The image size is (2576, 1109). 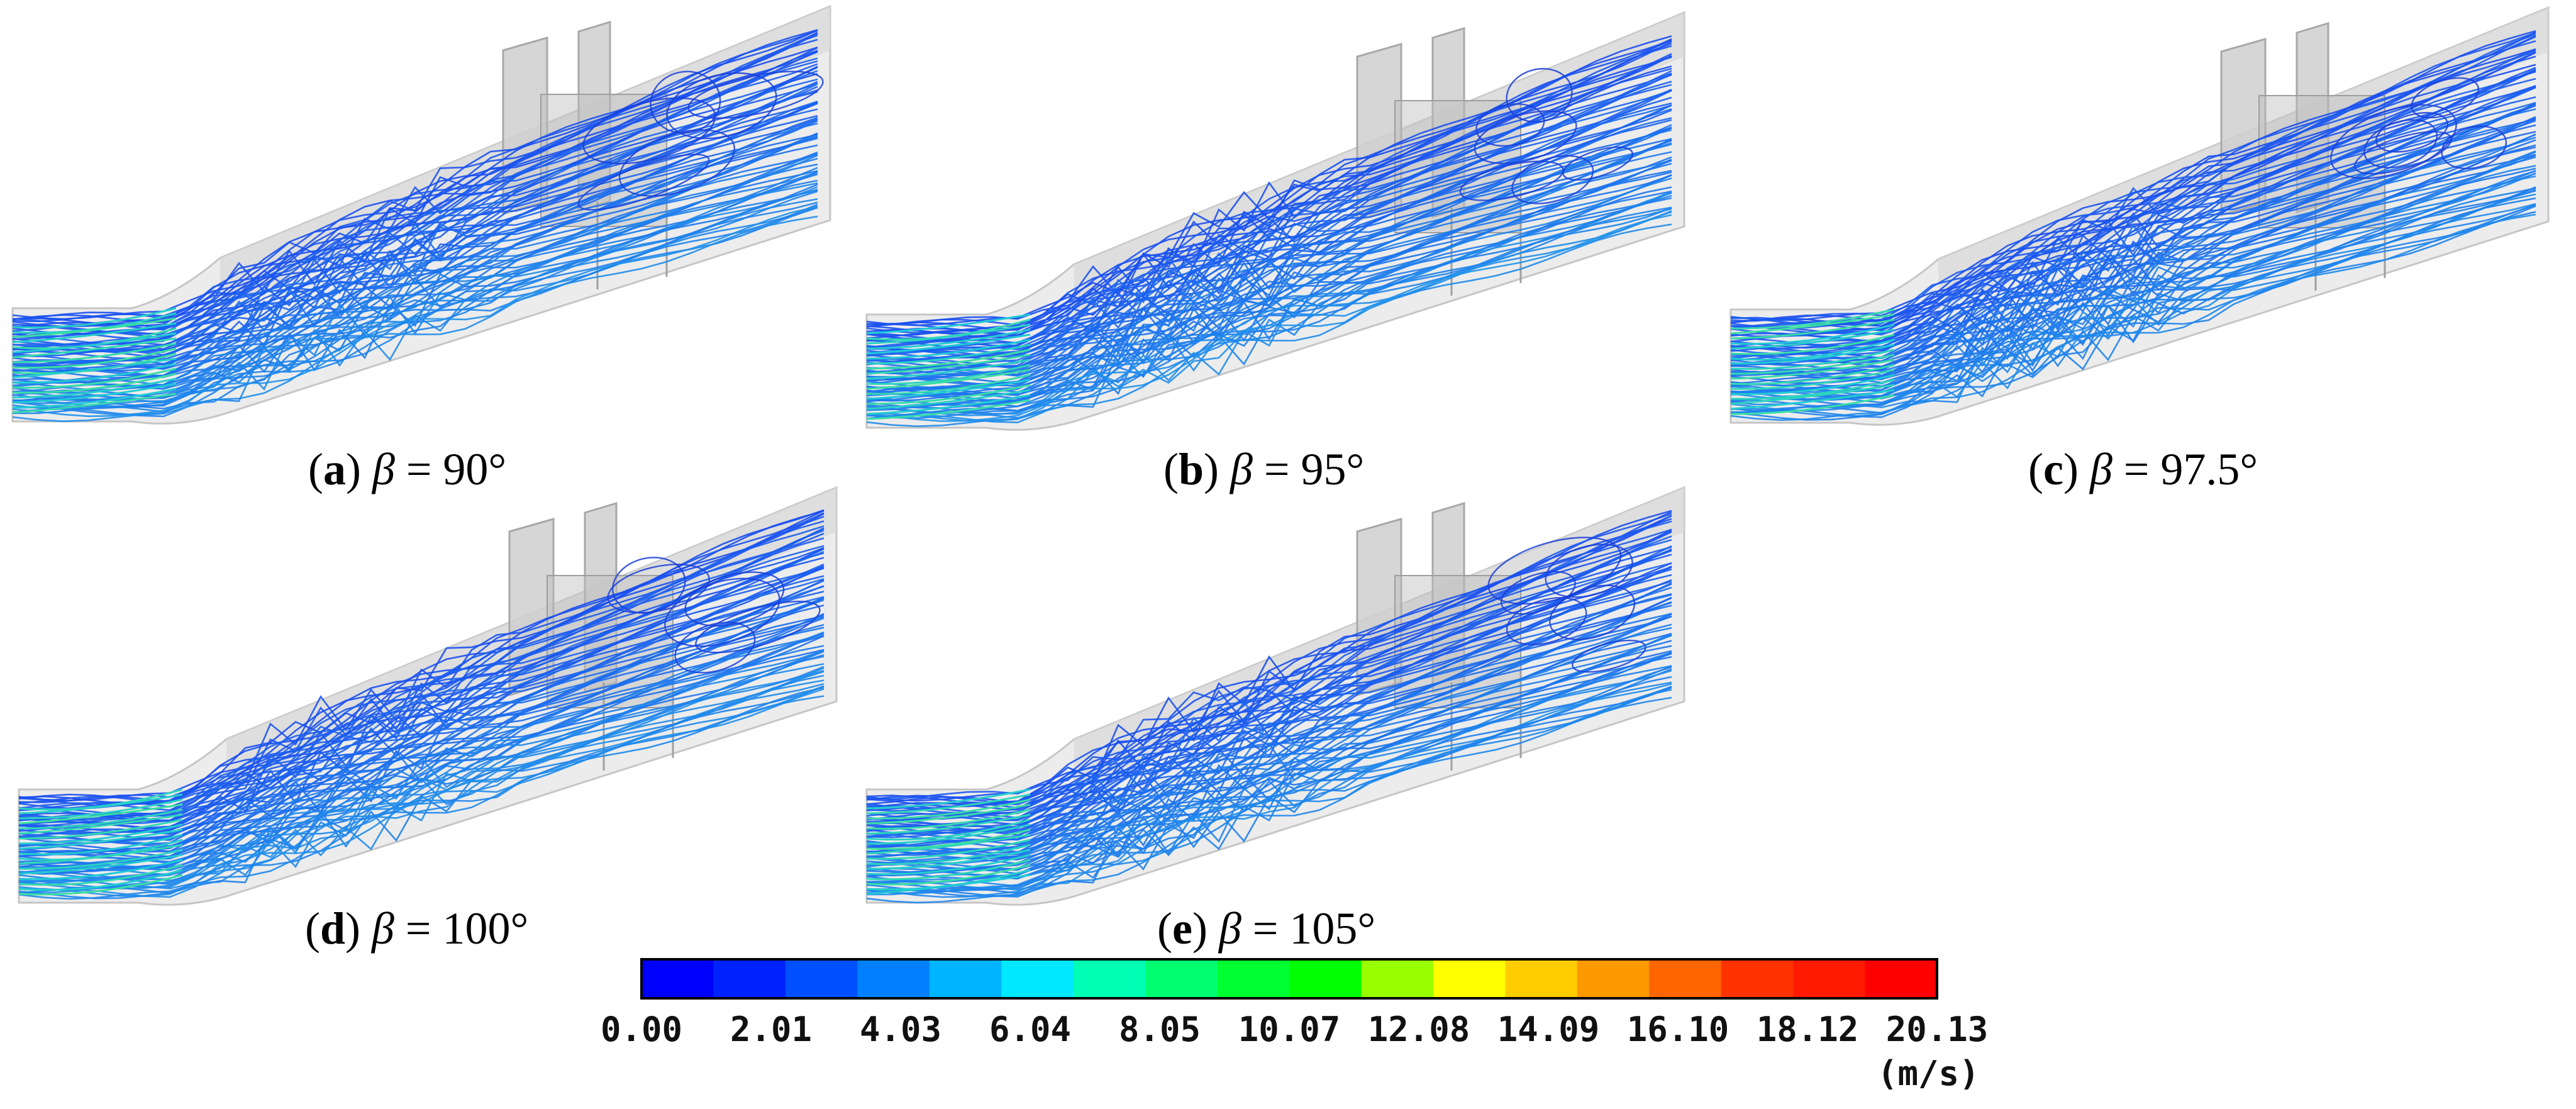 I want to click on colorbar-tick-label: 6.04, so click(x=1030, y=1029).